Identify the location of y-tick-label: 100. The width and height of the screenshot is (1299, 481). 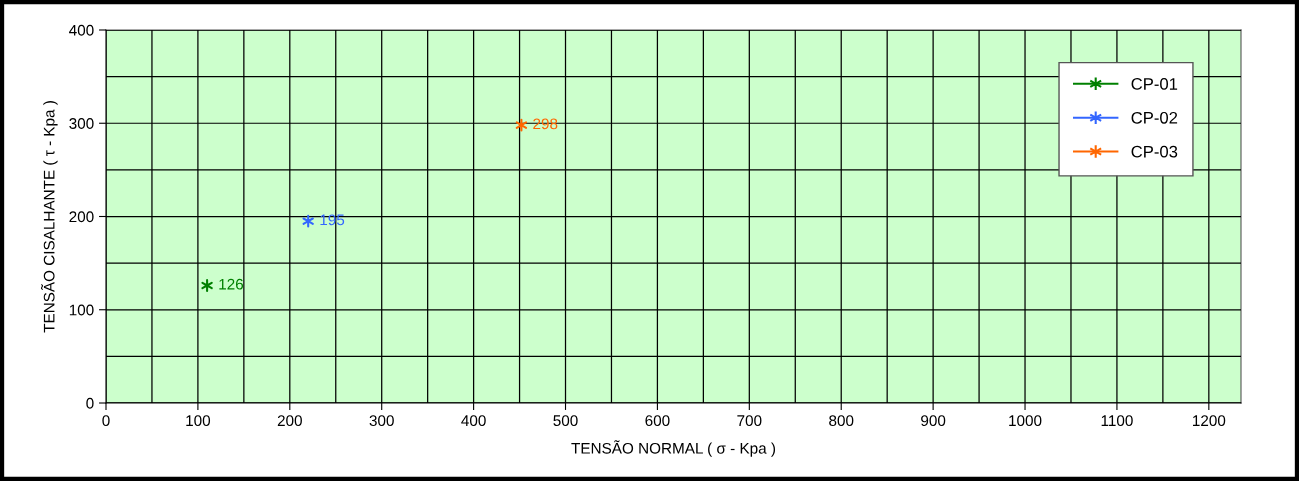
(81, 310).